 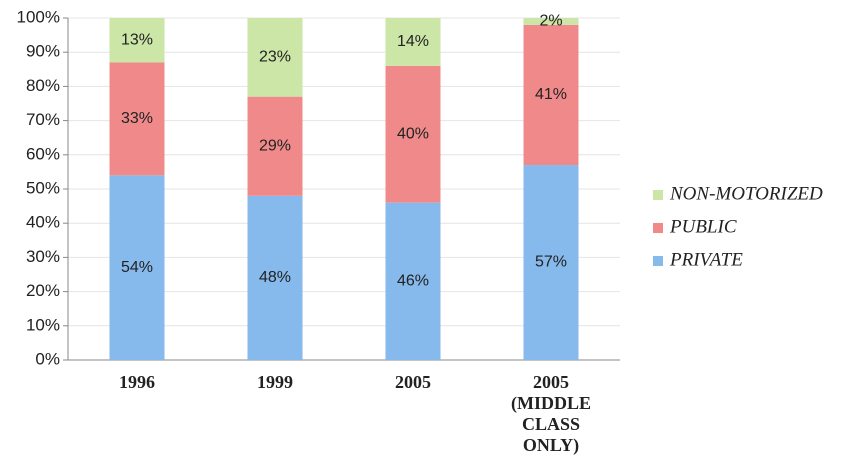 What do you see at coordinates (43, 256) in the screenshot?
I see `y-tick-label: 30%` at bounding box center [43, 256].